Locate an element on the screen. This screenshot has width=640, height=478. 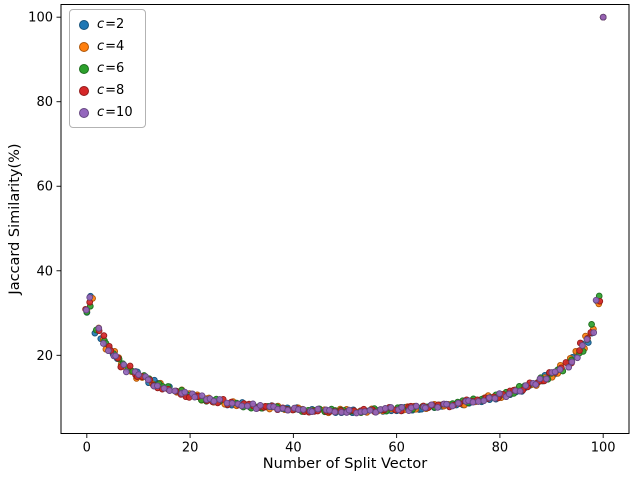
legend-item-c-2: c=2 is located at coordinates (106, 24).